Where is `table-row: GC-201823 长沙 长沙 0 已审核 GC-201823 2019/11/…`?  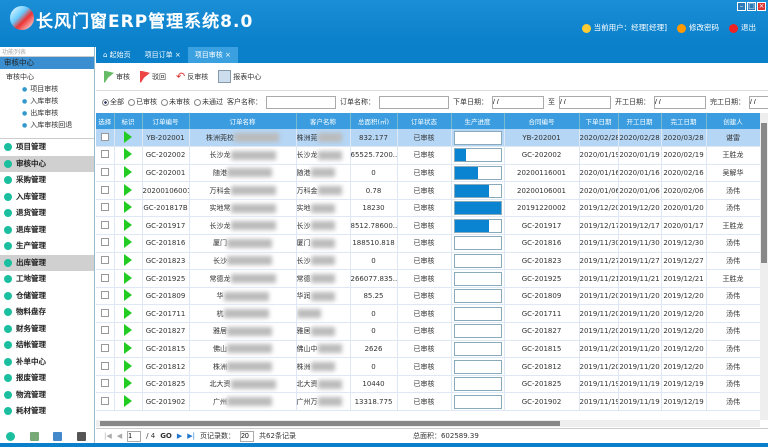
table-row: GC-201823 长沙 长沙 0 已审核 GC-201823 2019/11/… is located at coordinates (428, 261).